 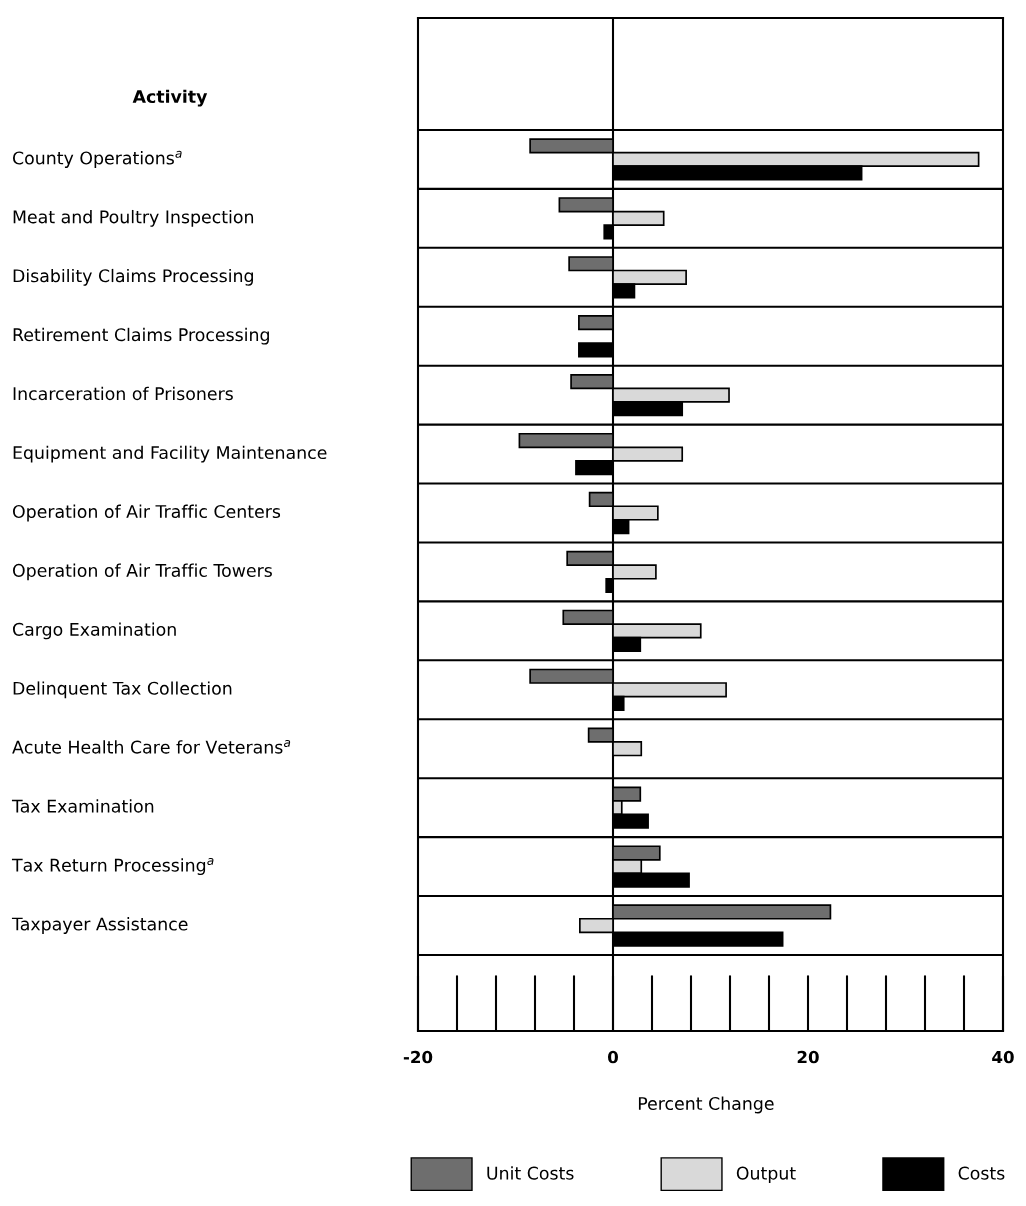 What do you see at coordinates (151, 746) in the screenshot?
I see `y-tick-label: Acute Health Care for Veterans$^{a}$` at bounding box center [151, 746].